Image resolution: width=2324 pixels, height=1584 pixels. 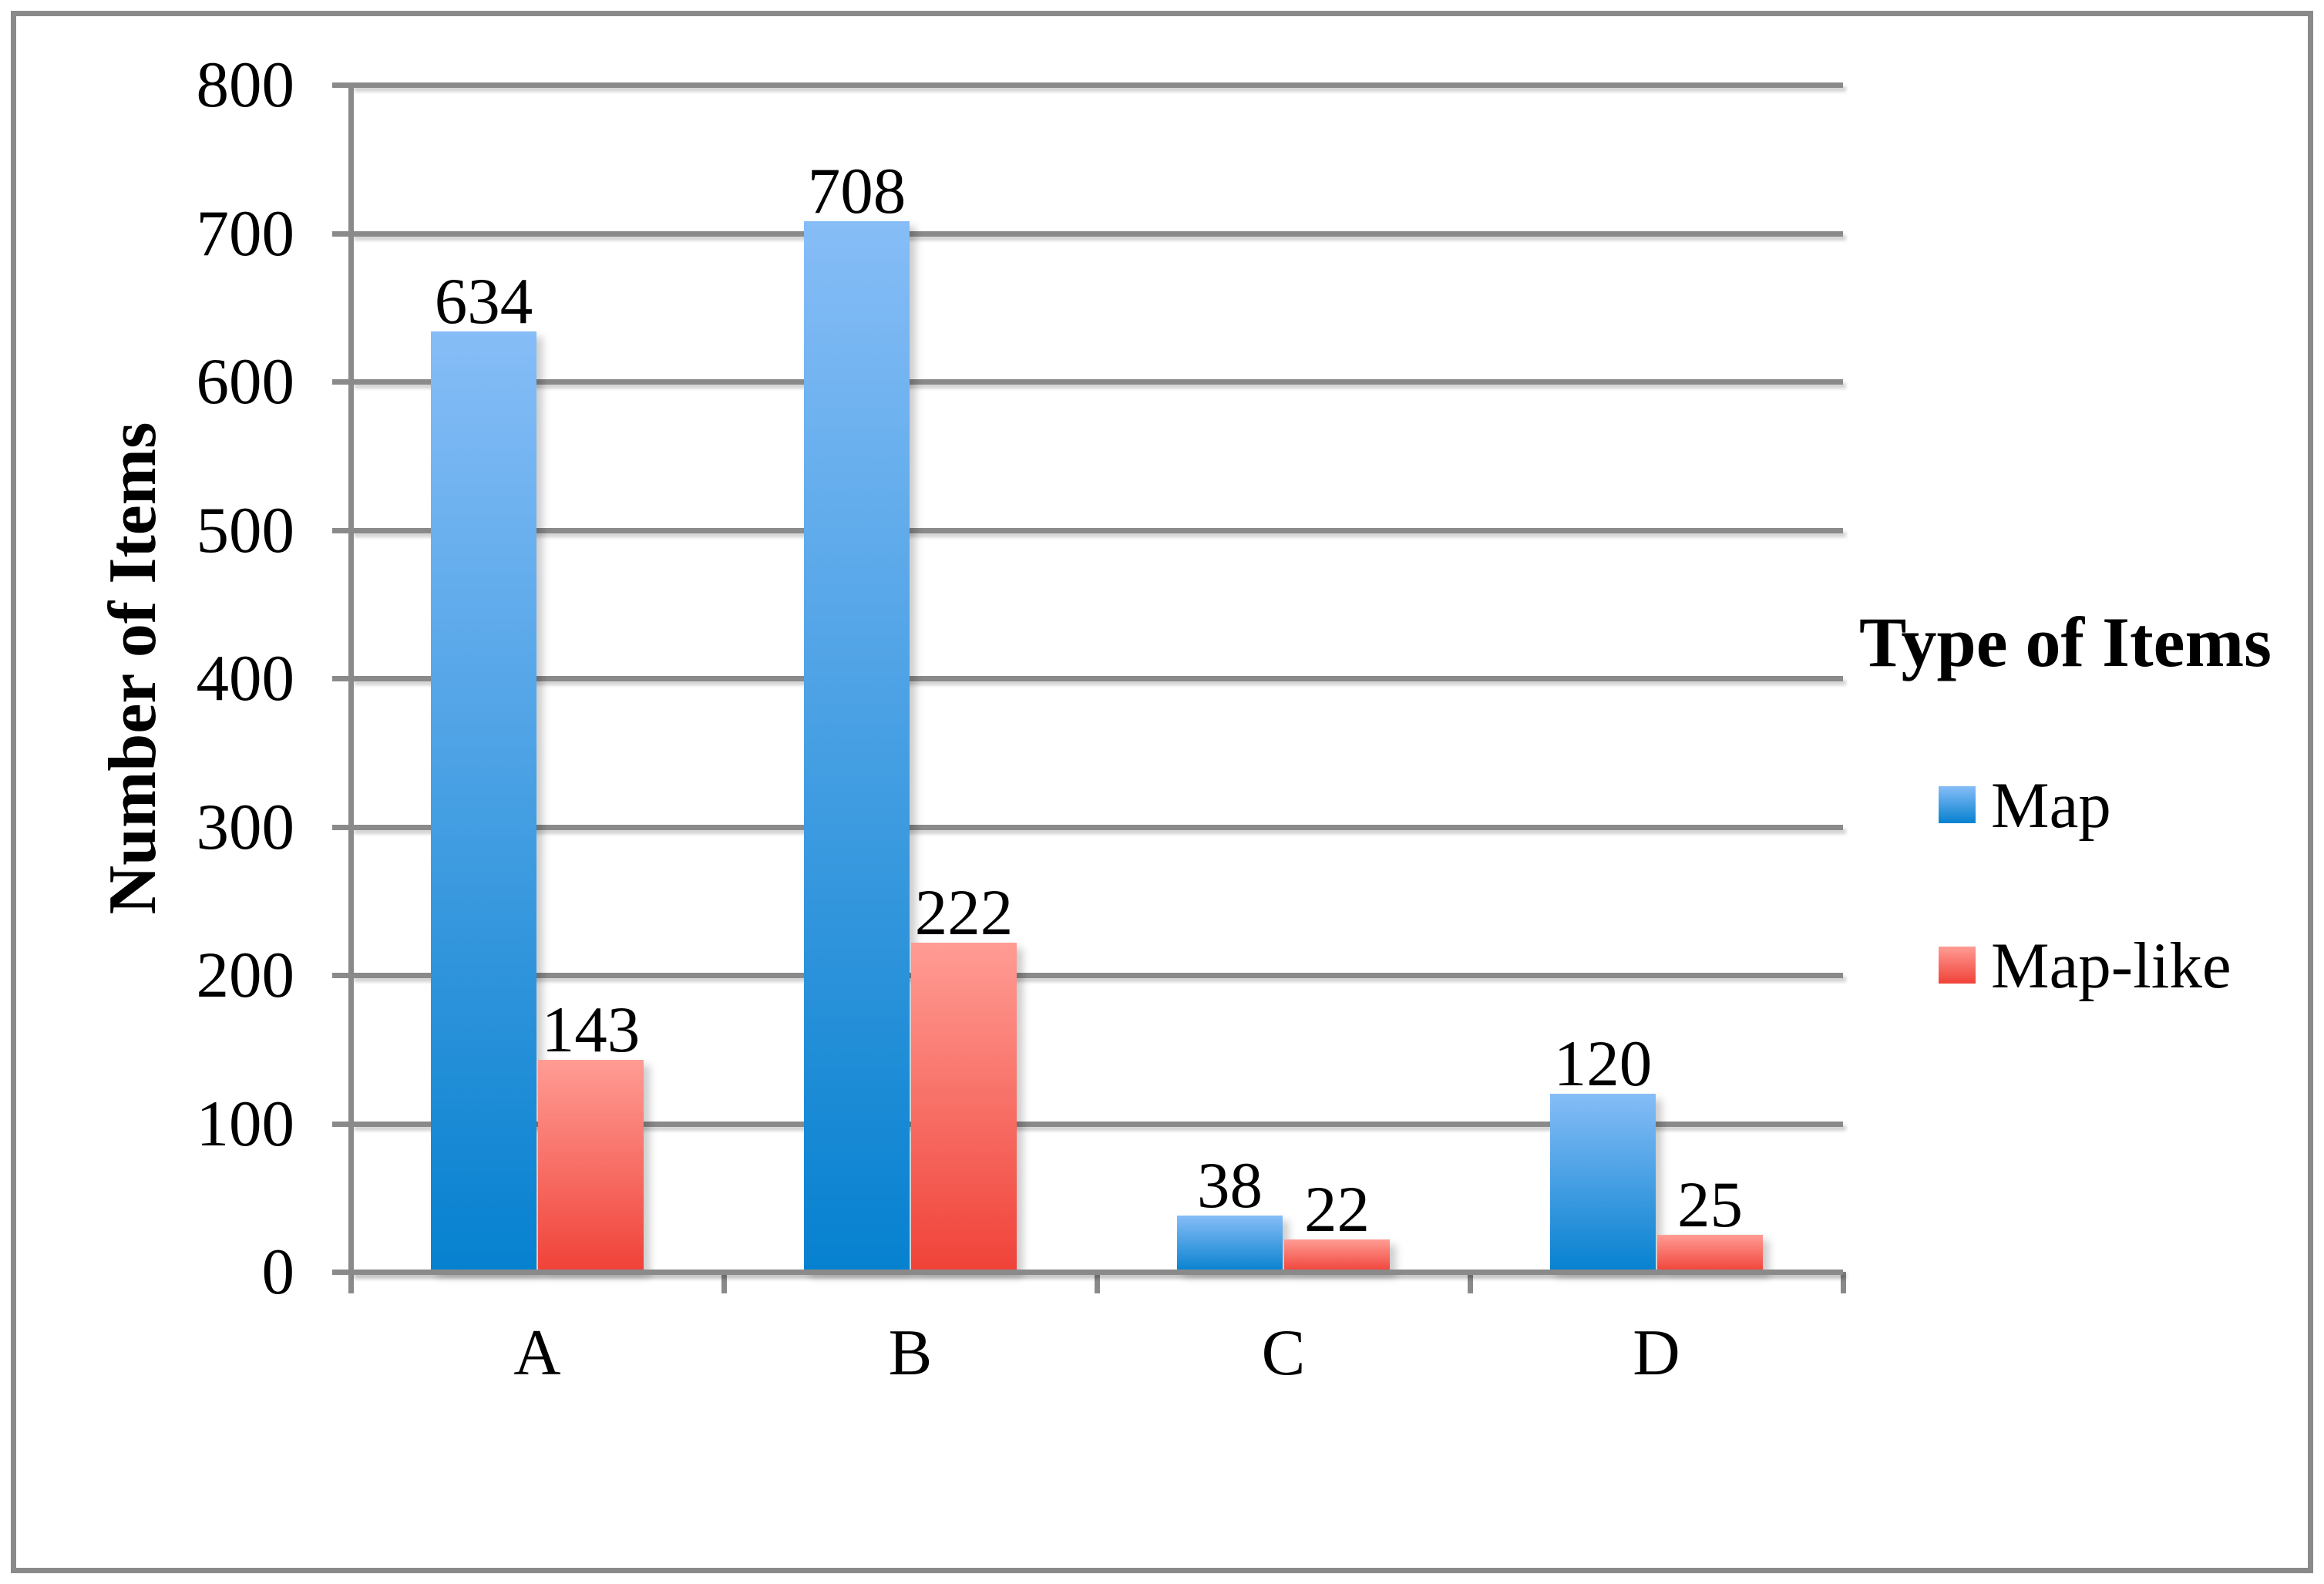 I want to click on value-label: 708, so click(x=856, y=191).